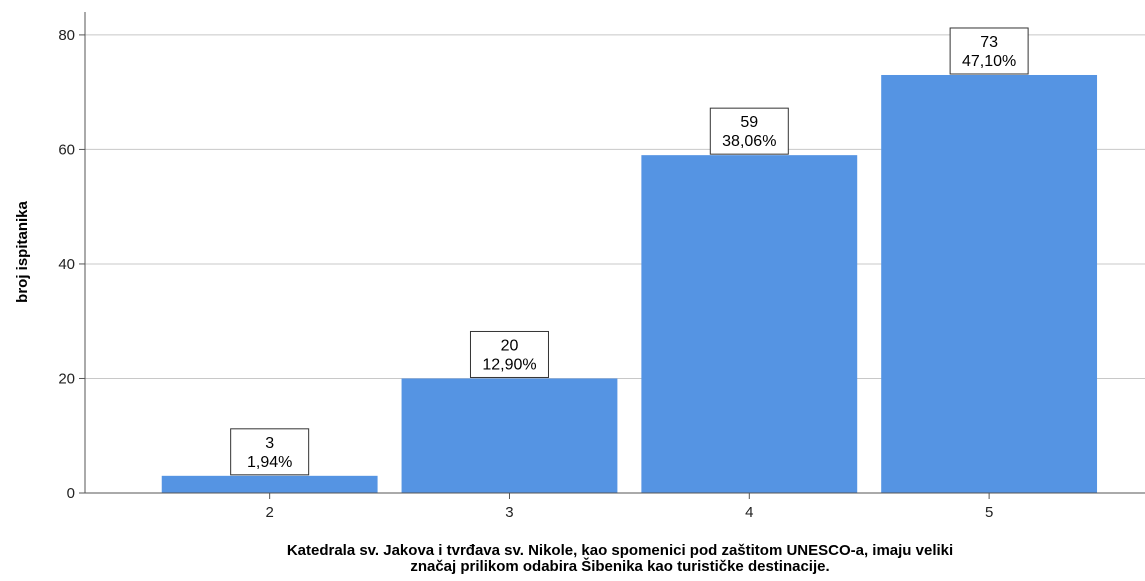 The height and width of the screenshot is (581, 1145). Describe the element at coordinates (22, 252) in the screenshot. I see `y-axis-title: broj ispitanika` at that location.